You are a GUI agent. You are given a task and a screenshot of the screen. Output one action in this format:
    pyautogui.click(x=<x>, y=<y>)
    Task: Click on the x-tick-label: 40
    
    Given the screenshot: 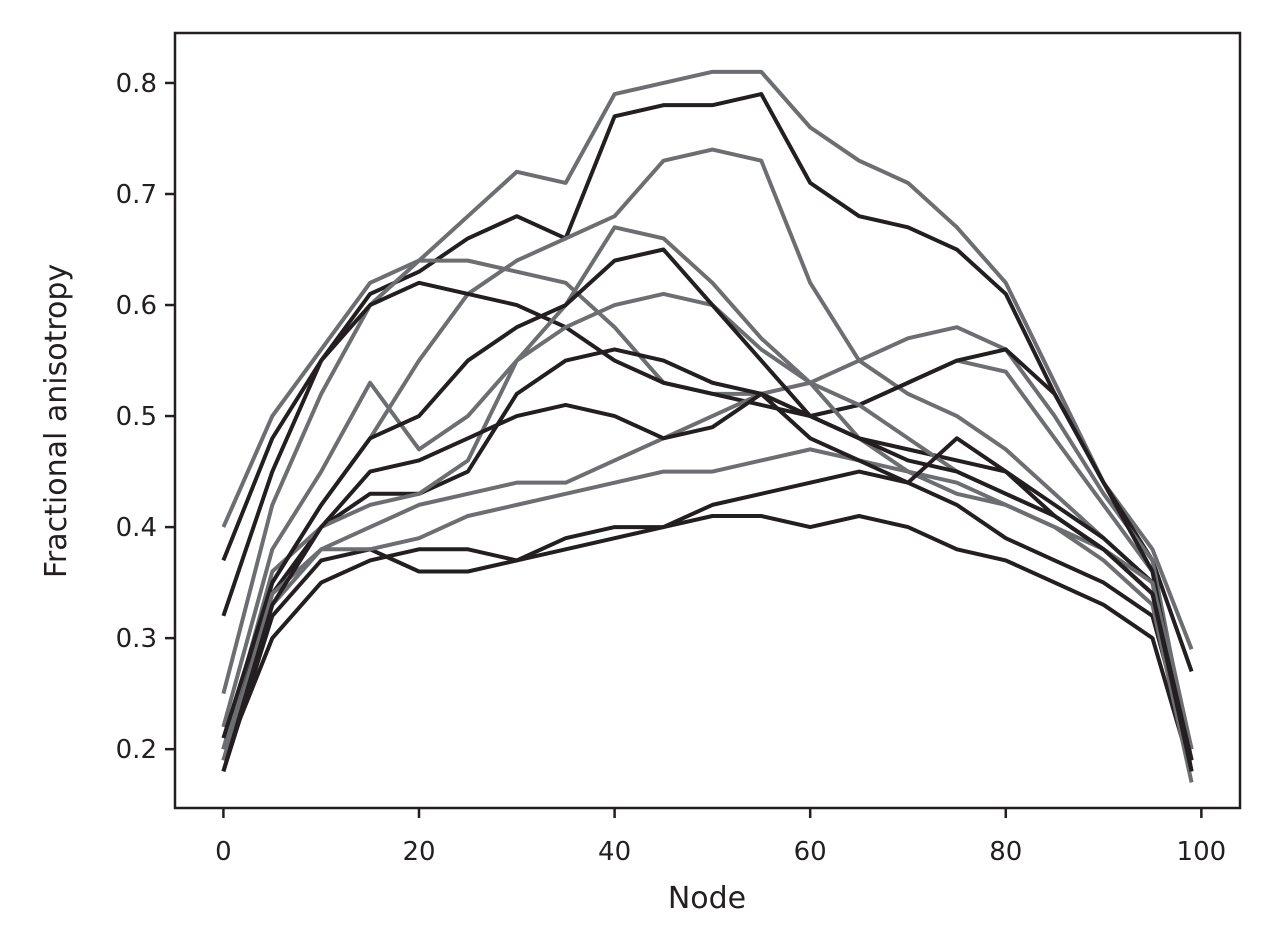 What is the action you would take?
    pyautogui.click(x=614, y=852)
    